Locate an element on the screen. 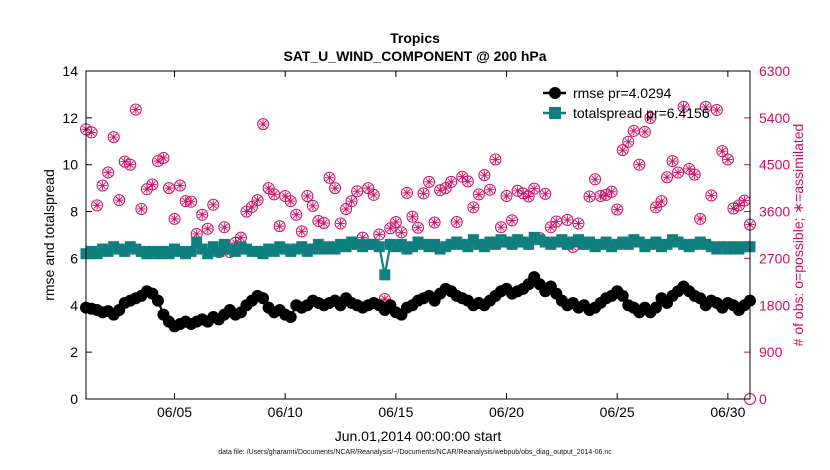 The height and width of the screenshot is (470, 830). y2-tick-label: 3600 is located at coordinates (774, 212).